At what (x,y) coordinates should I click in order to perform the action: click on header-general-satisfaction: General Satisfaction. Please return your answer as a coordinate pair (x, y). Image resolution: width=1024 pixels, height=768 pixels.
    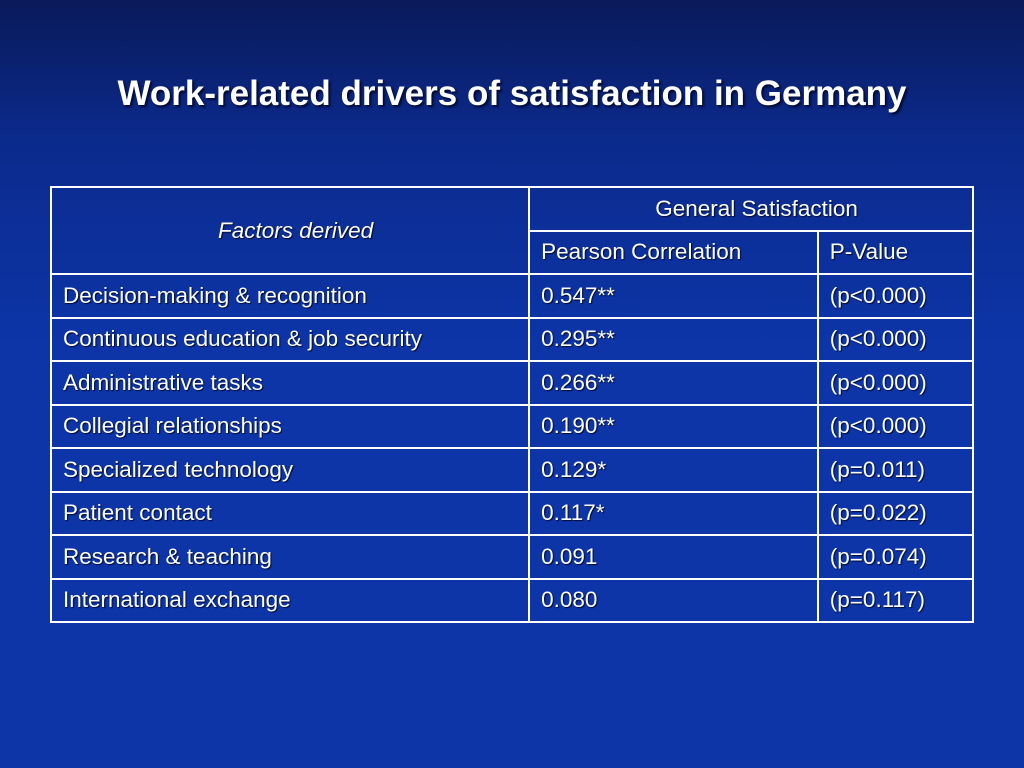
    Looking at the image, I should click on (751, 209).